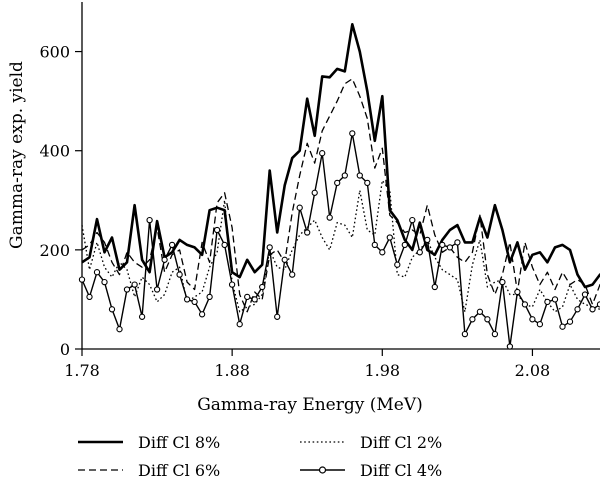 The width and height of the screenshot is (600, 483). I want to click on legend-item: Diff Cl 8%, so click(149, 442).